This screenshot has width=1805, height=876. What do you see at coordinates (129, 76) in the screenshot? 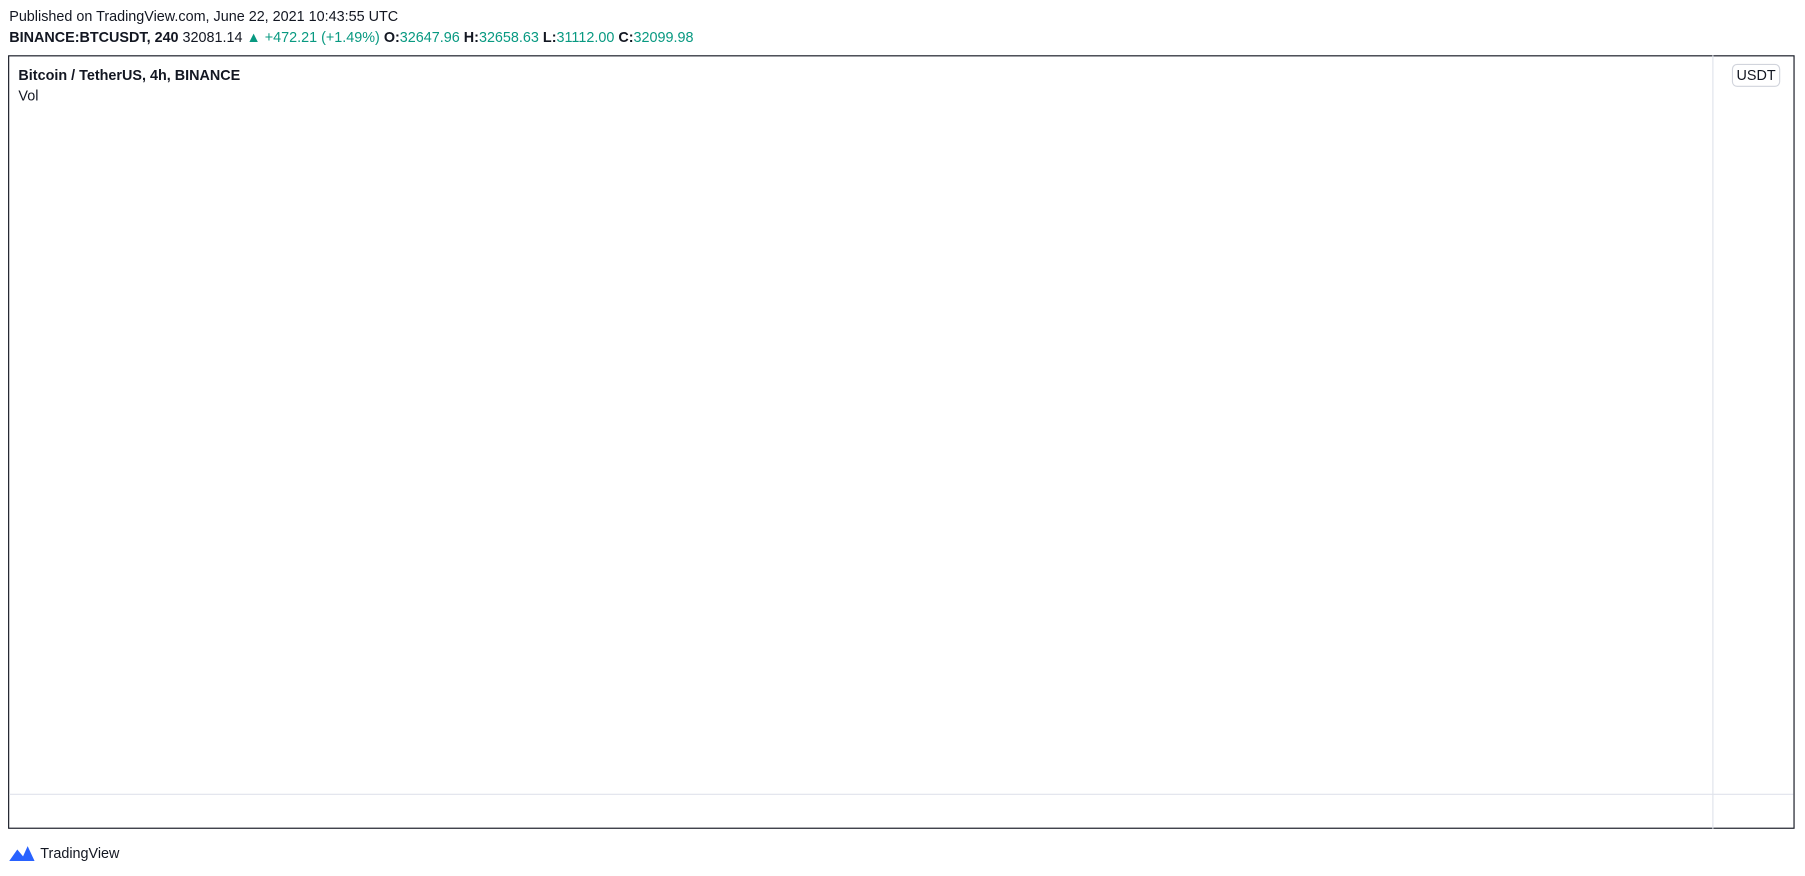
I see `chart-legend: Bitcoin / TetherUS, 4h, BINANCE` at bounding box center [129, 76].